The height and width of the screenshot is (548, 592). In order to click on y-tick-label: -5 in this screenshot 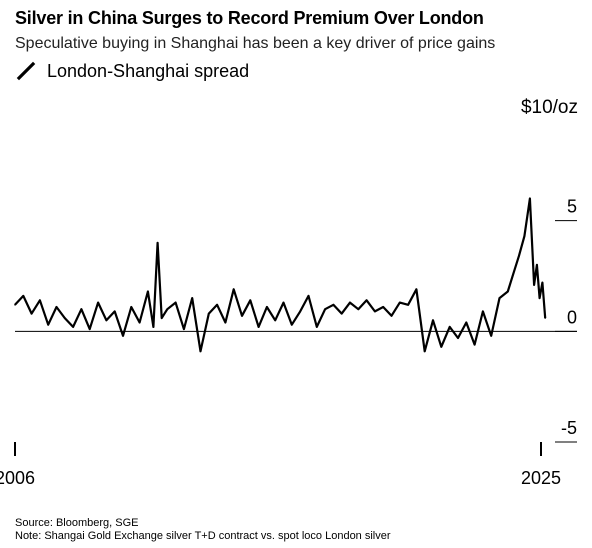, I will do `click(569, 428)`.